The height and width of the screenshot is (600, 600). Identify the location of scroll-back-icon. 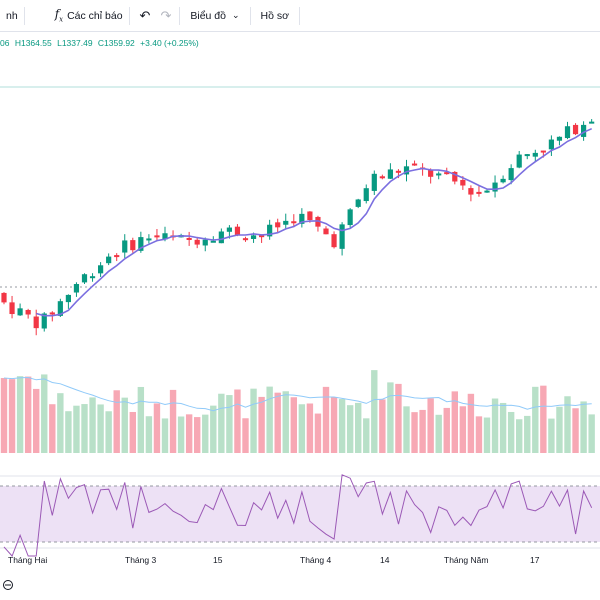
(8, 585).